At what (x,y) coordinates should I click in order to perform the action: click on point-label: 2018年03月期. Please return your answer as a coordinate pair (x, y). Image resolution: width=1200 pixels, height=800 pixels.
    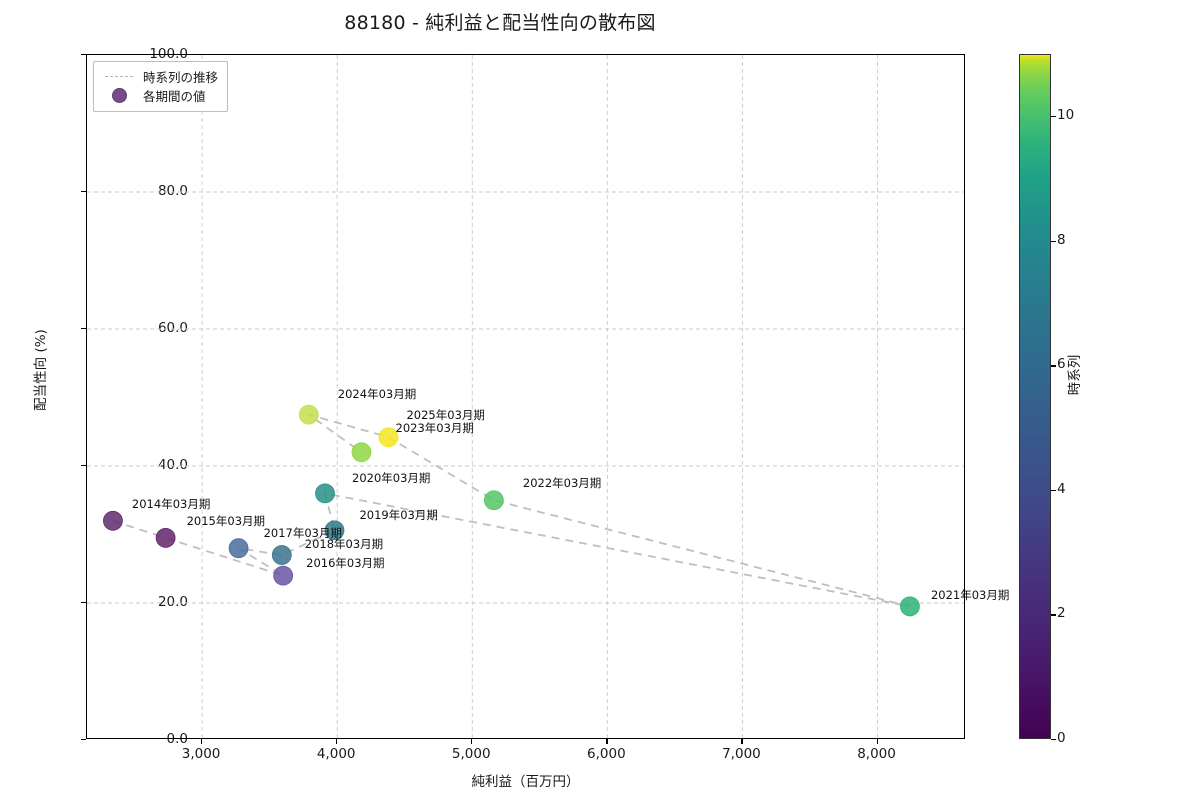
    Looking at the image, I should click on (344, 544).